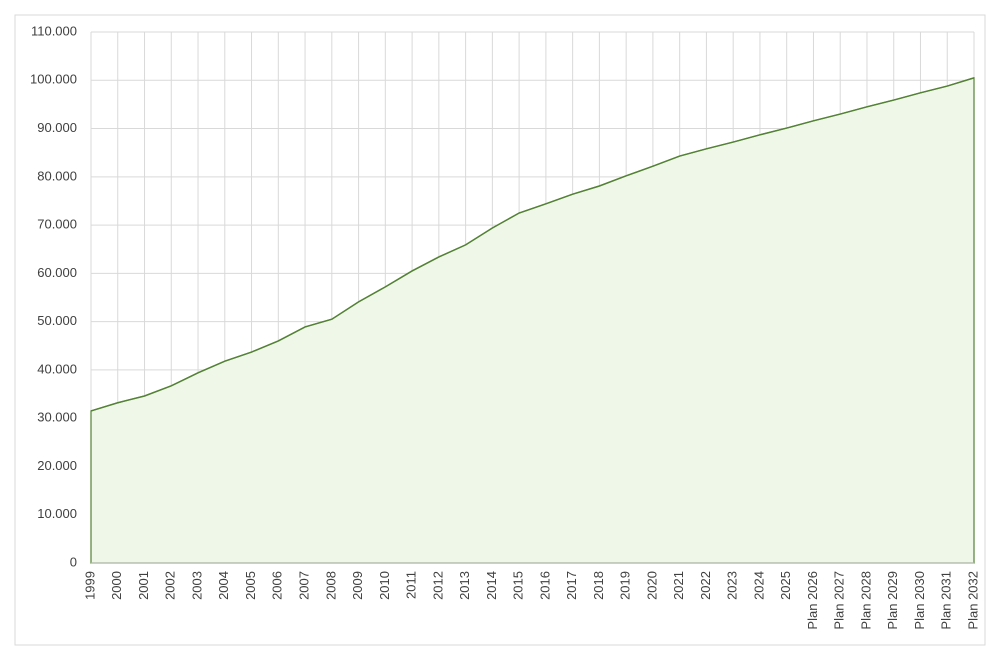  I want to click on x-tick-label: Plan 2029, so click(892, 600).